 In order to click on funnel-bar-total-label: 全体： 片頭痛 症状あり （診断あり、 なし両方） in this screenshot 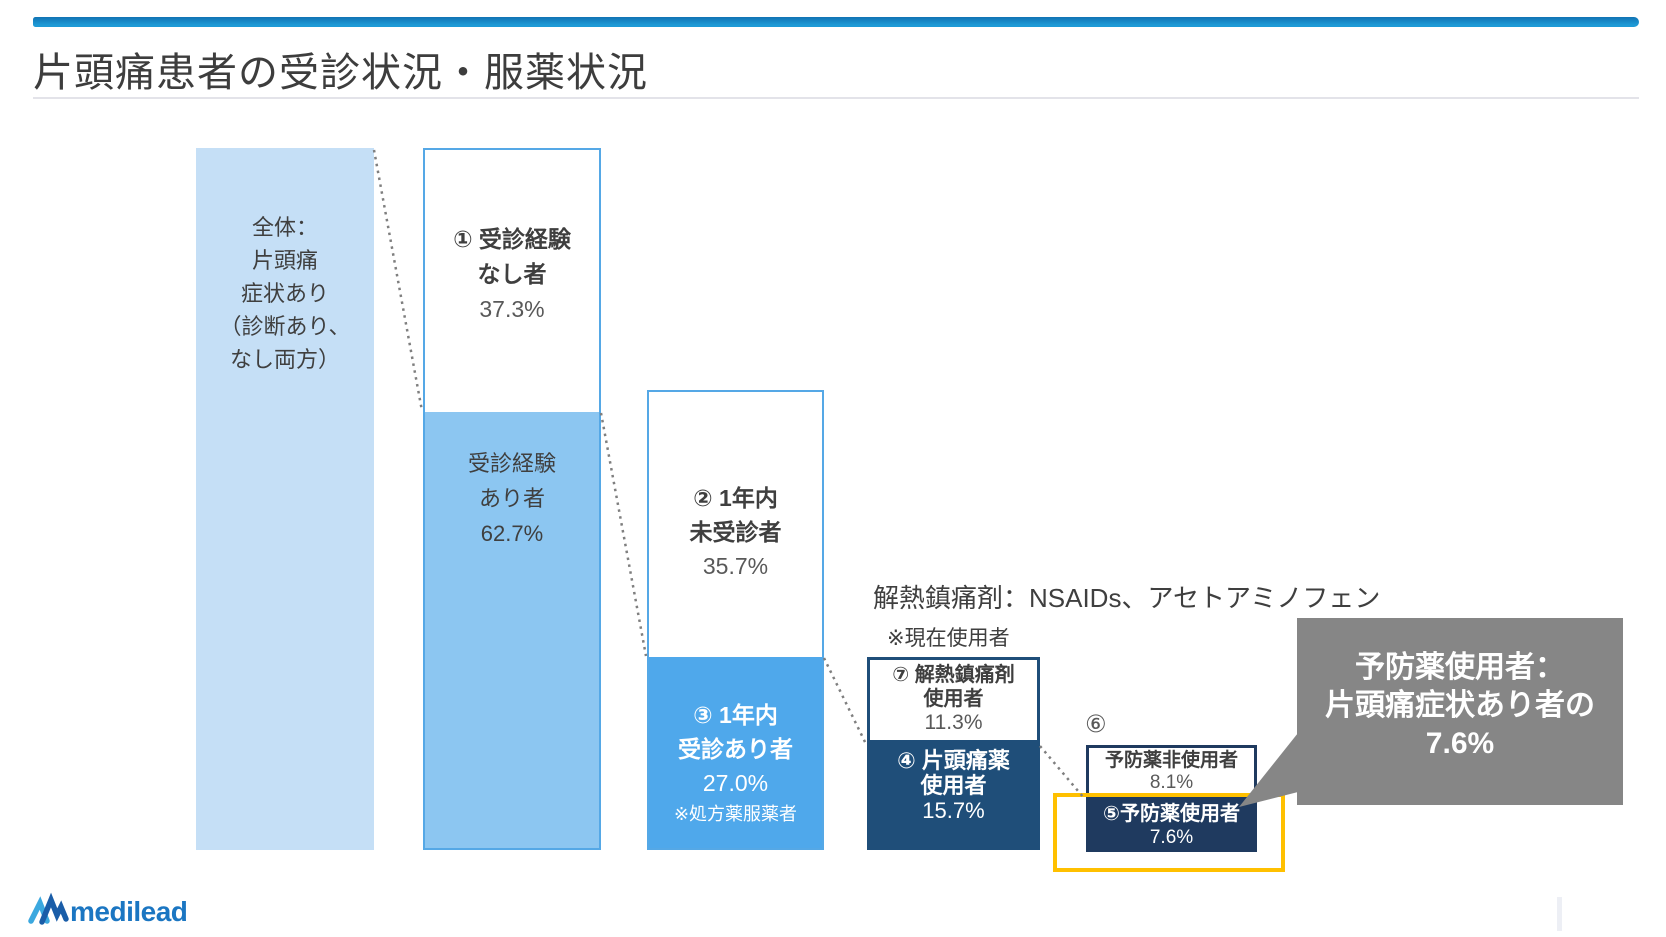, I will do `click(285, 293)`.